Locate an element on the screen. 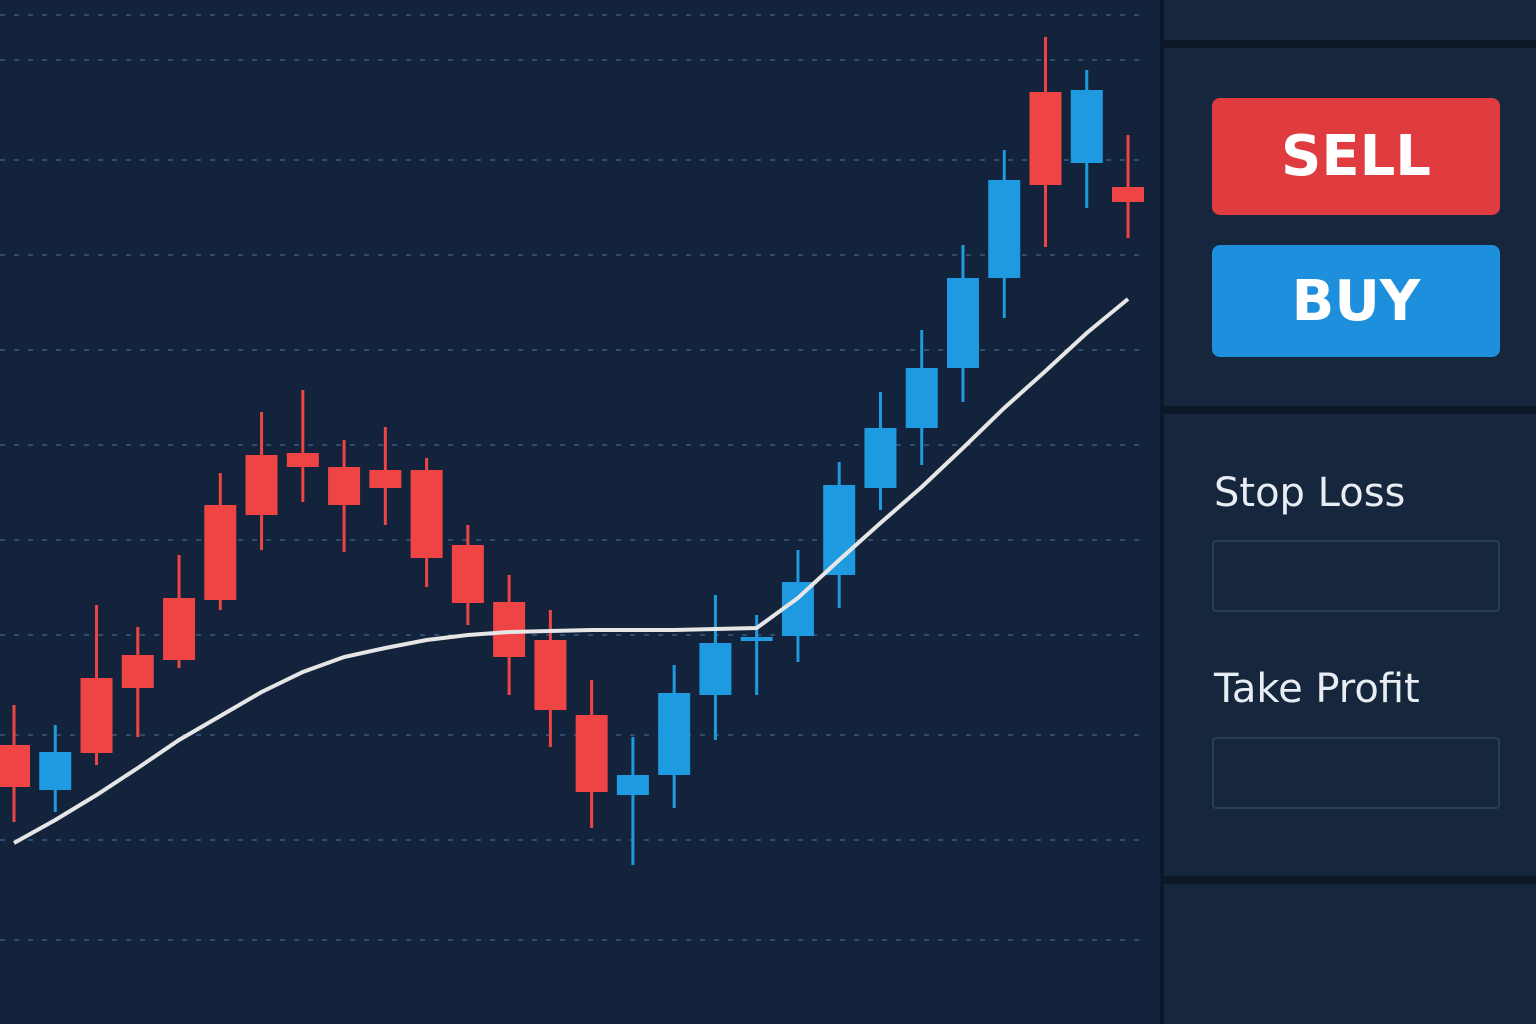 The height and width of the screenshot is (1024, 1536). stop-loss-input is located at coordinates (1356, 576).